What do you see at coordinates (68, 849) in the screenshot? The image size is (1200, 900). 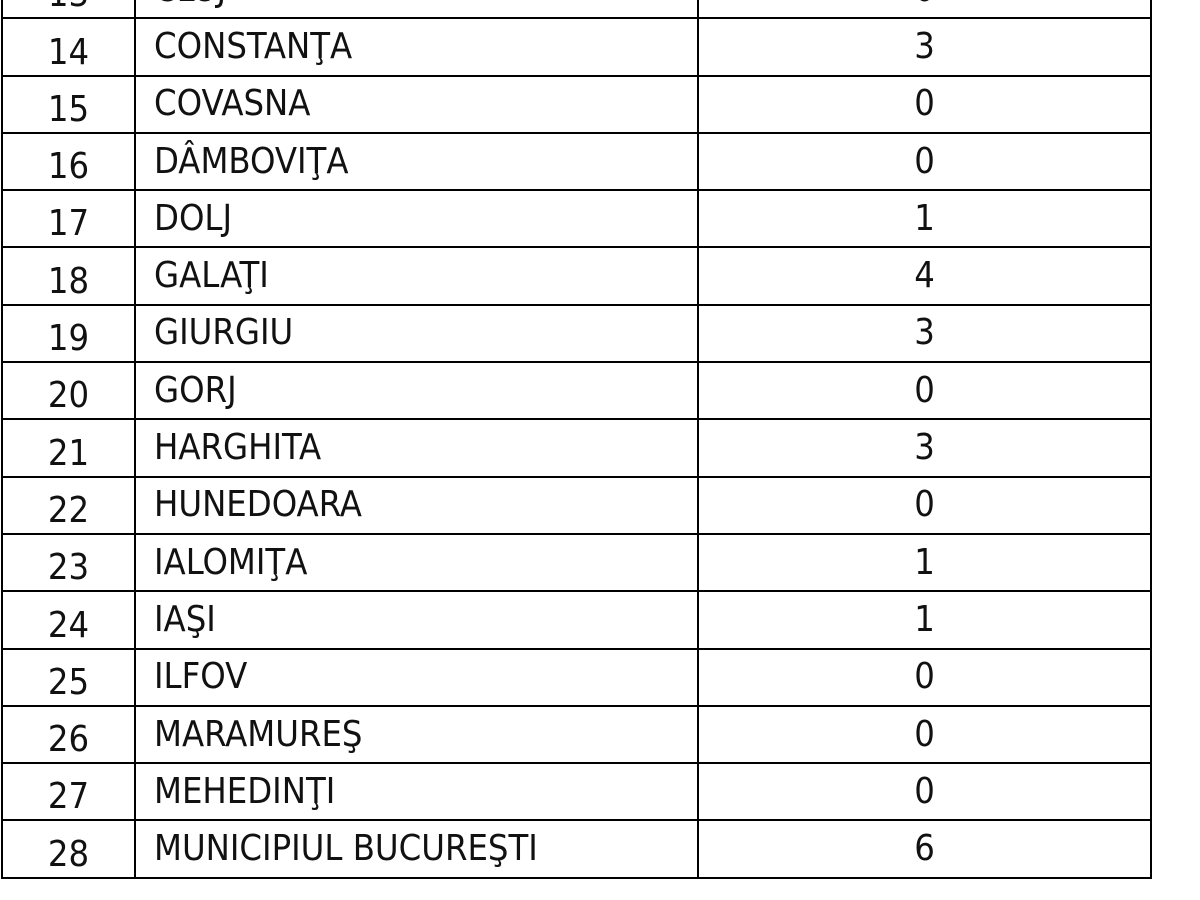 I see `row-number-cell: 28` at bounding box center [68, 849].